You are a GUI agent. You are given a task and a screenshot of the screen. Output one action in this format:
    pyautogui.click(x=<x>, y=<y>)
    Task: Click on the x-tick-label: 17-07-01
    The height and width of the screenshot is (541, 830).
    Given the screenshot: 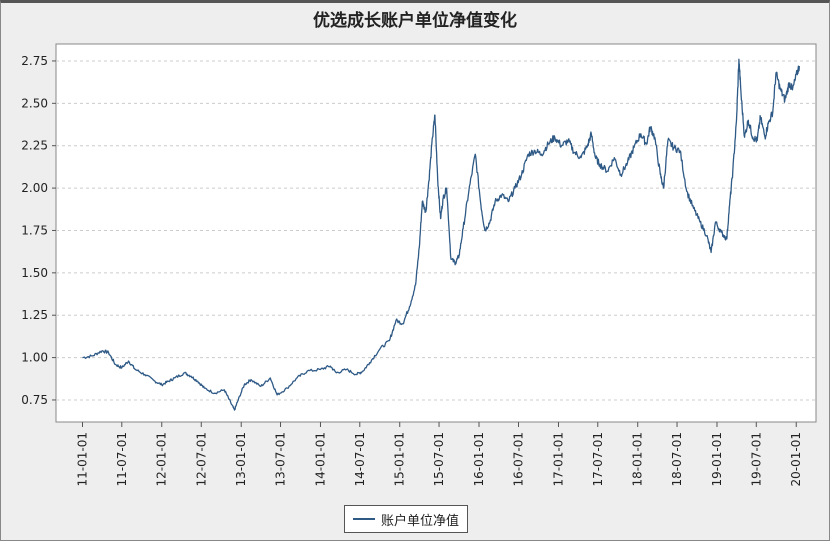 What is the action you would take?
    pyautogui.click(x=598, y=459)
    